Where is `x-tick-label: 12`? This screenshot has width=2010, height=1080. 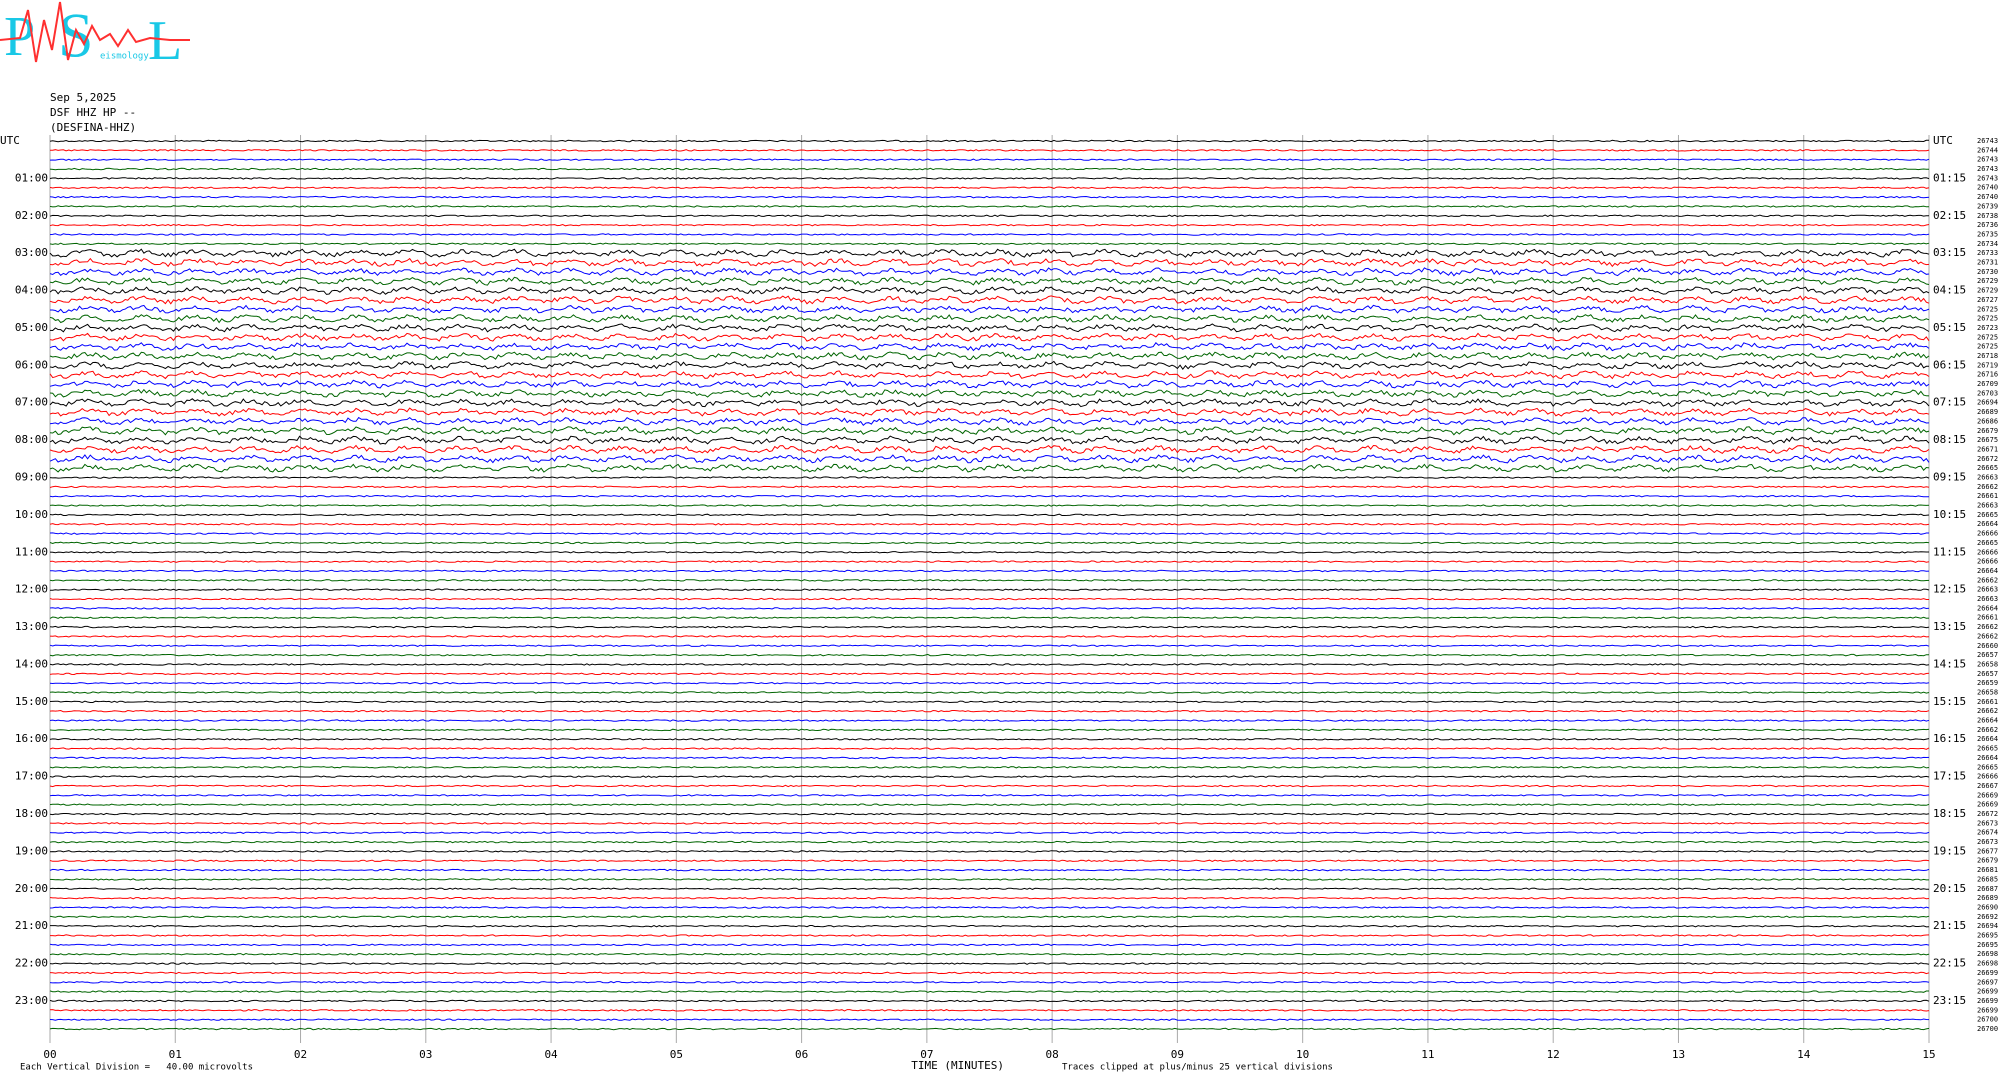 x-tick-label: 12 is located at coordinates (1553, 1054).